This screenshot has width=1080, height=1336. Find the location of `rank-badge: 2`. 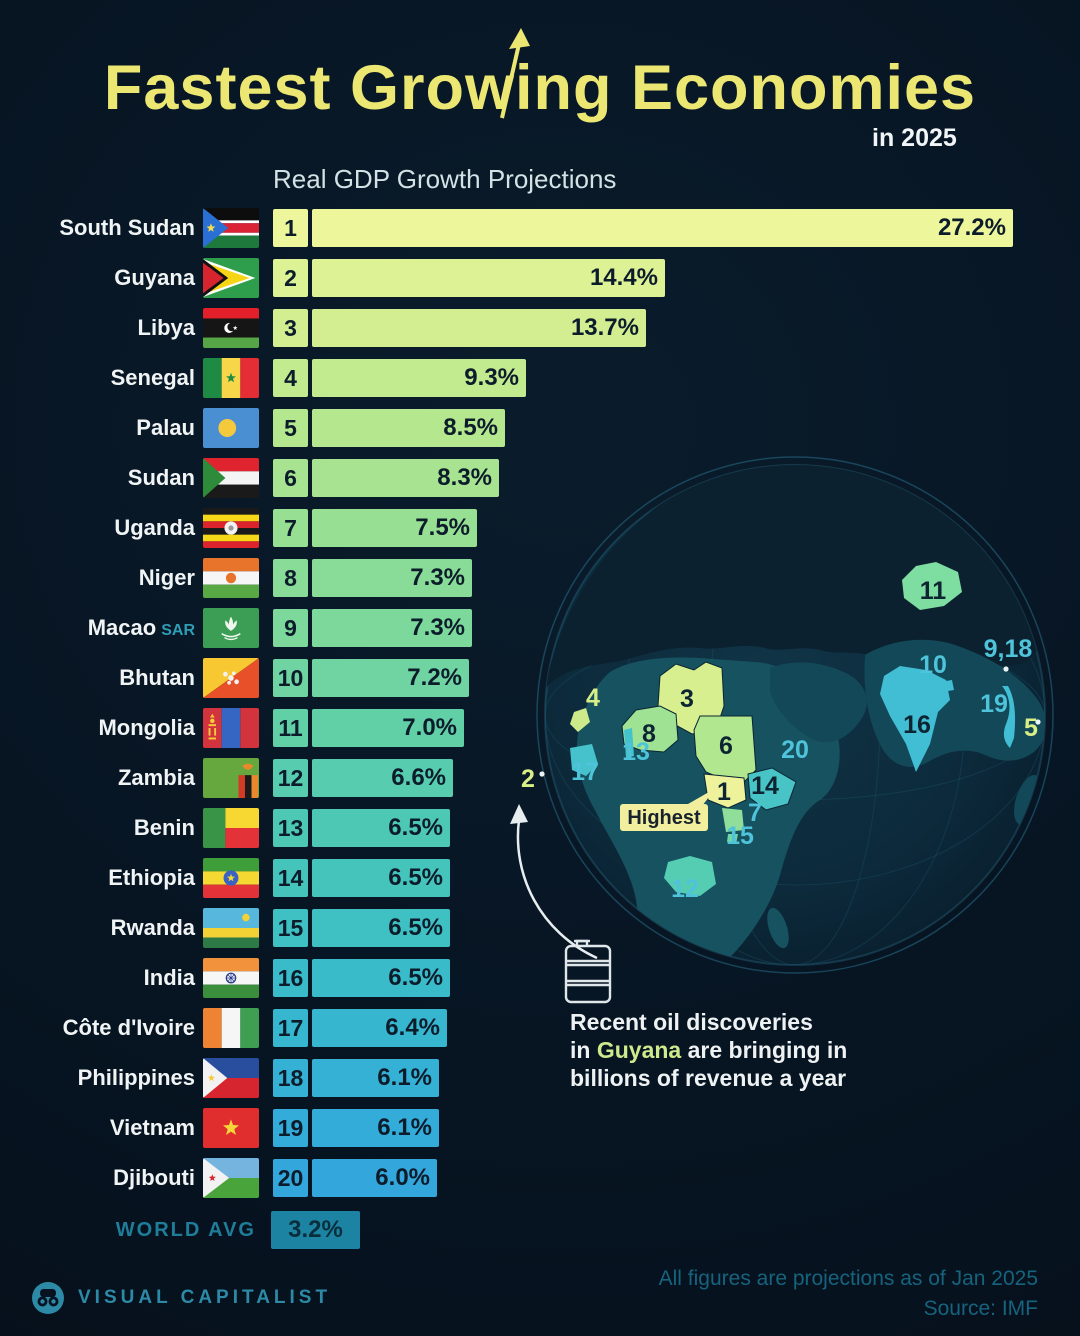

rank-badge: 2 is located at coordinates (290, 278).